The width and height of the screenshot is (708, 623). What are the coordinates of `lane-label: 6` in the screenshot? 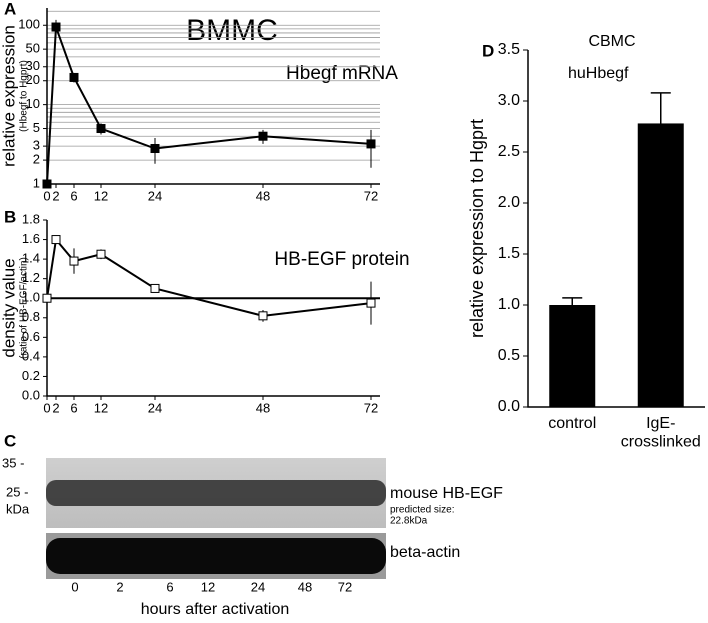 It's located at (169, 586).